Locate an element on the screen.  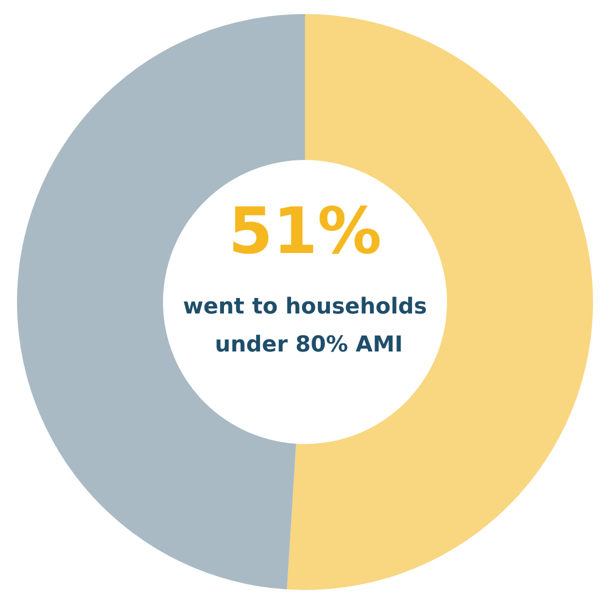
text: went to households under 80% AMI is located at coordinates (305, 326).